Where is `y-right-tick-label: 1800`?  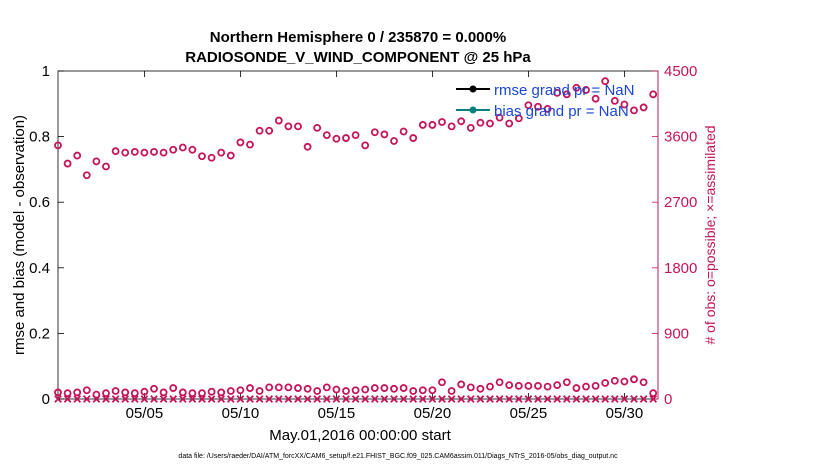
y-right-tick-label: 1800 is located at coordinates (680, 268).